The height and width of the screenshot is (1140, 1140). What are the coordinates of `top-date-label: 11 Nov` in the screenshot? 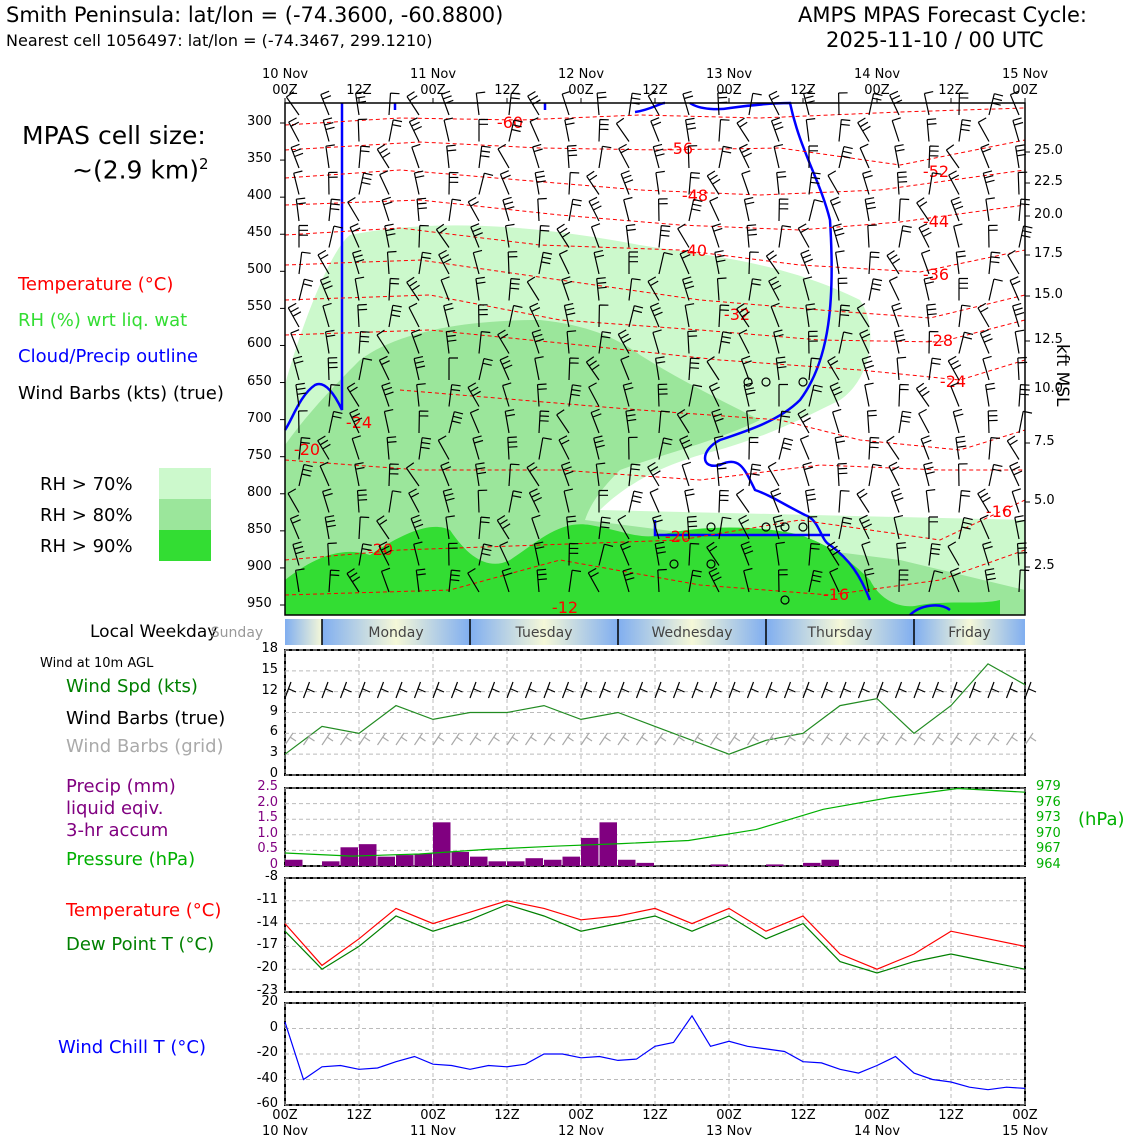 It's located at (433, 74).